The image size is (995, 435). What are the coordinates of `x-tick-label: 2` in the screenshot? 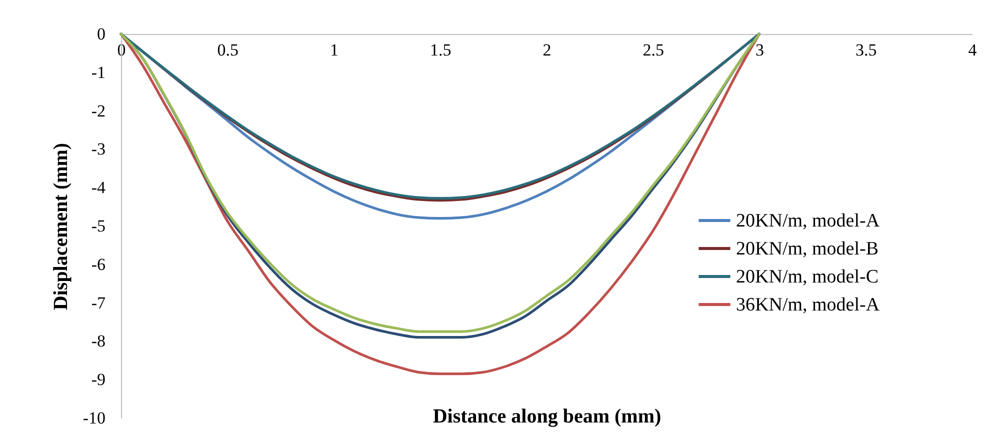 It's located at (547, 50).